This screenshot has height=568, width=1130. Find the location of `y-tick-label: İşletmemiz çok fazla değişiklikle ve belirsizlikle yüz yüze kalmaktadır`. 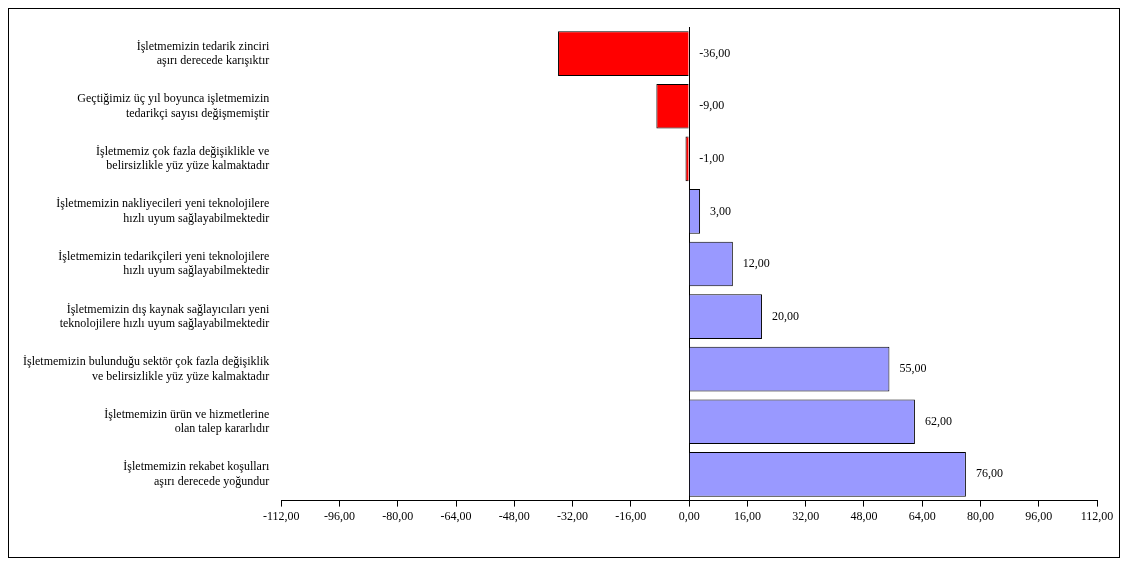

y-tick-label: İşletmemiz çok fazla değişiklikle ve belirsizlikle yüz yüze kalmaktadır is located at coordinates (182, 158).